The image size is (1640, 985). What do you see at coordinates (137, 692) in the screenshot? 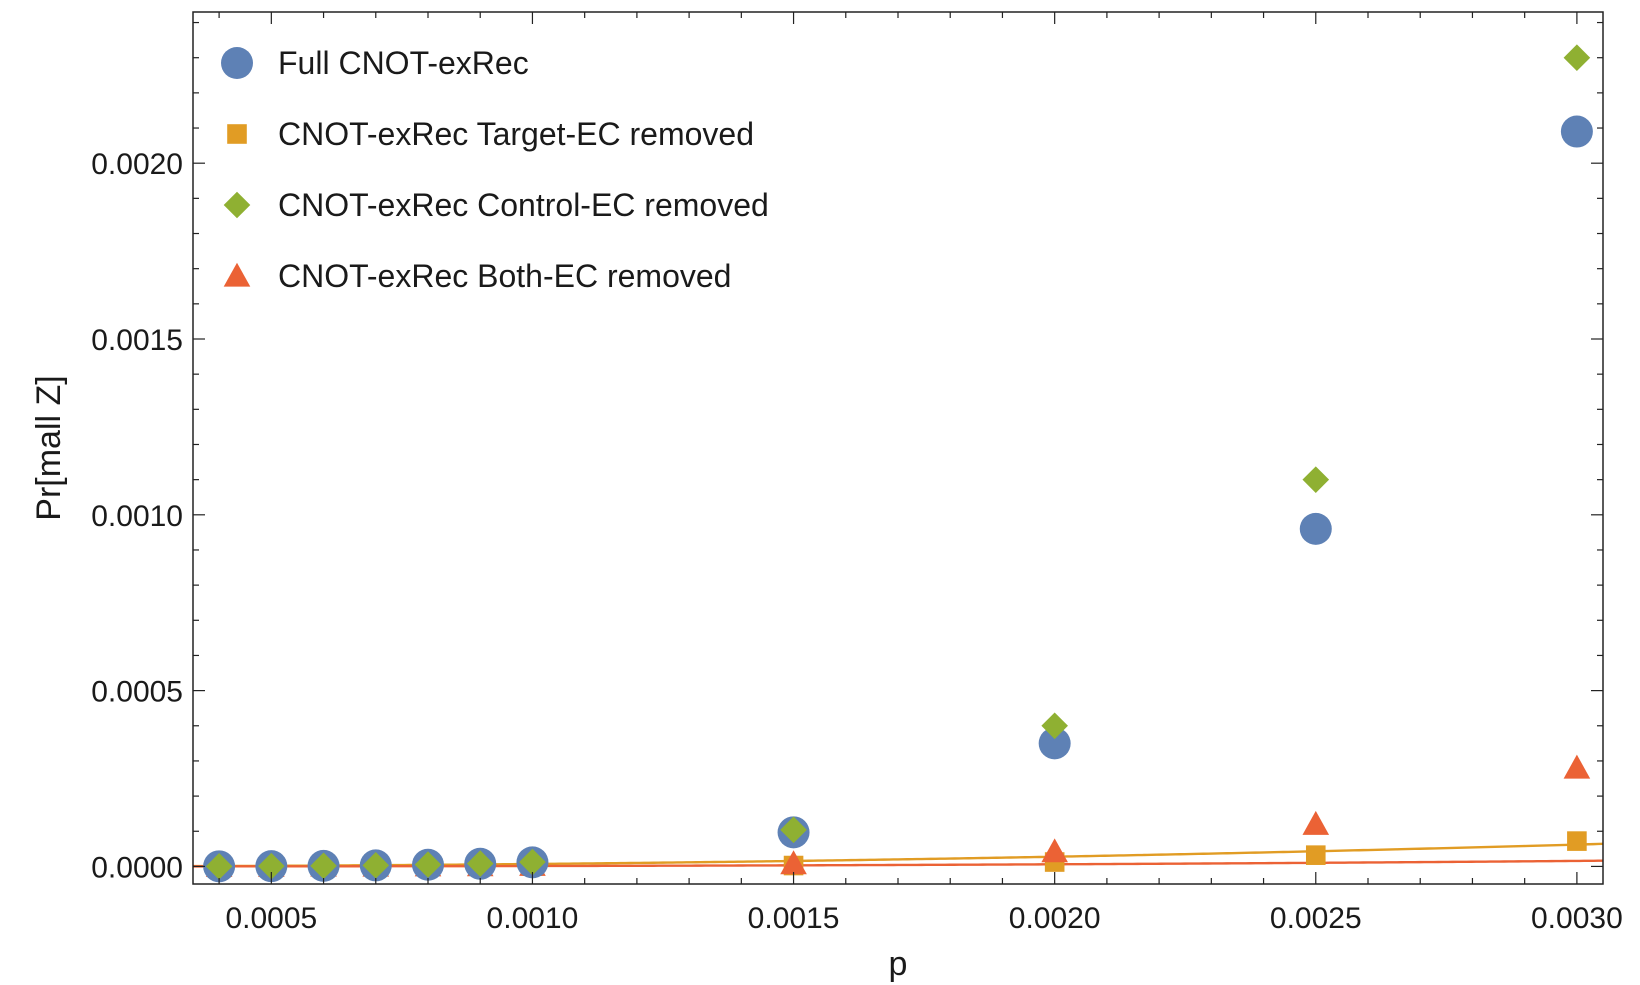
I see `y-tick-label: 0.0005` at bounding box center [137, 692].